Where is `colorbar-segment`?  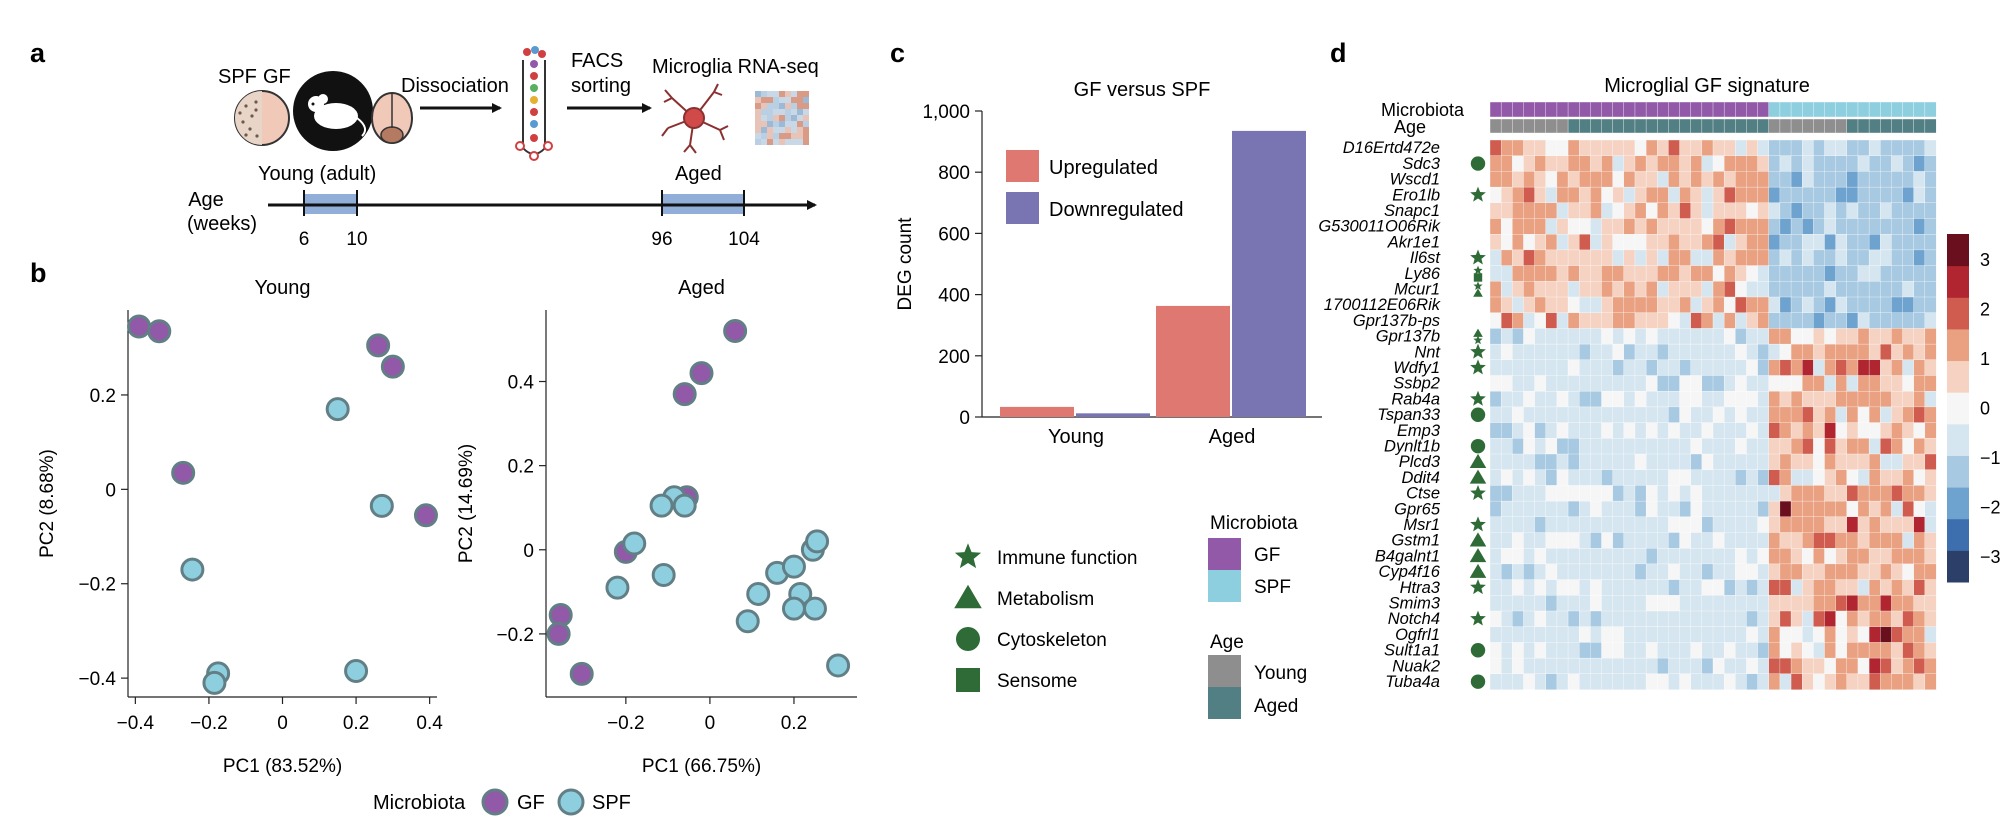 colorbar-segment is located at coordinates (1958, 566).